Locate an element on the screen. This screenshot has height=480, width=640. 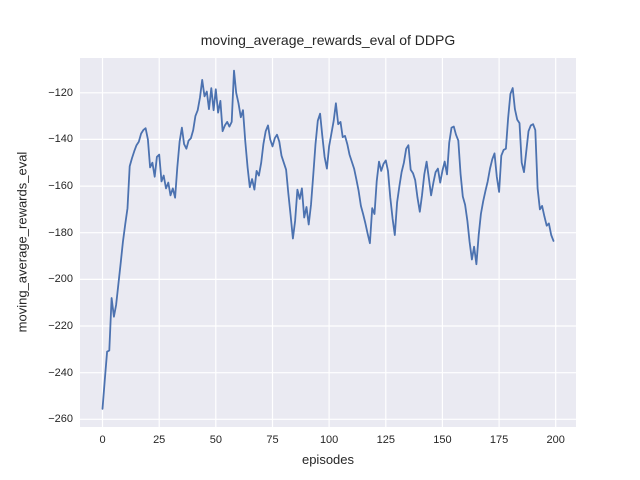
y-tick-label: −260 is located at coordinates (60, 419).